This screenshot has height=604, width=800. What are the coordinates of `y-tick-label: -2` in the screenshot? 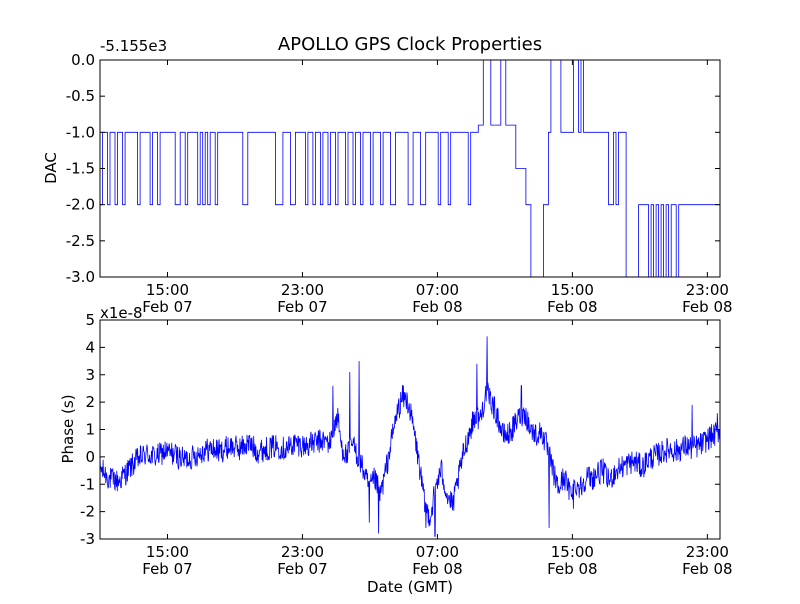 It's located at (87, 512).